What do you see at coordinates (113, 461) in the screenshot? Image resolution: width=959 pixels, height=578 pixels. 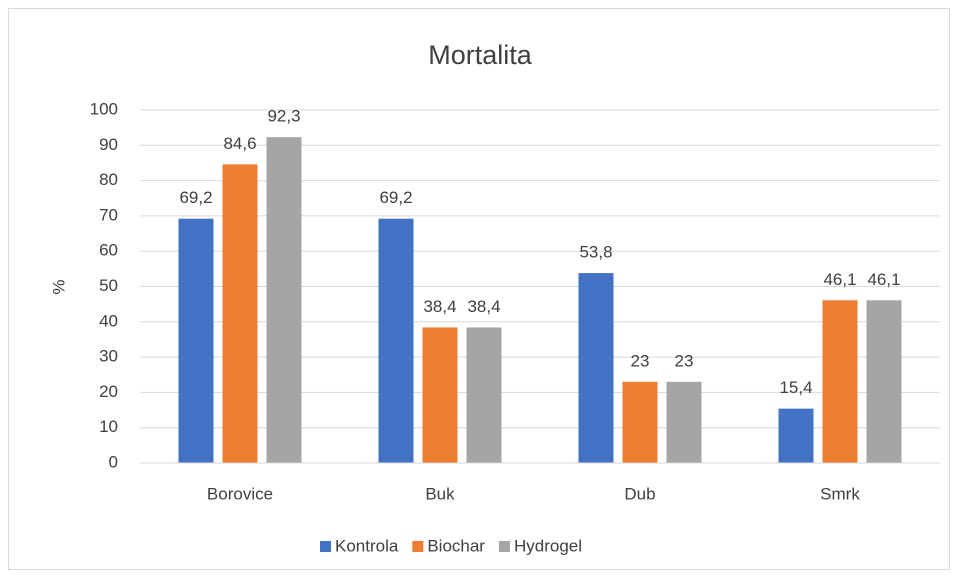 I see `y-tick-label: 0` at bounding box center [113, 461].